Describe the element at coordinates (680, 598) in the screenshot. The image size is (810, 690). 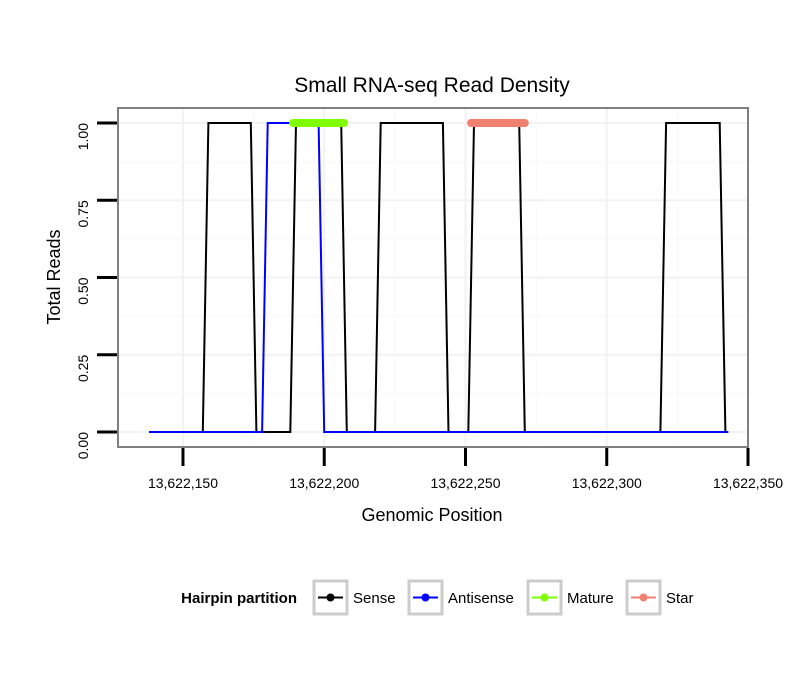
I see `legend-label: Star` at that location.